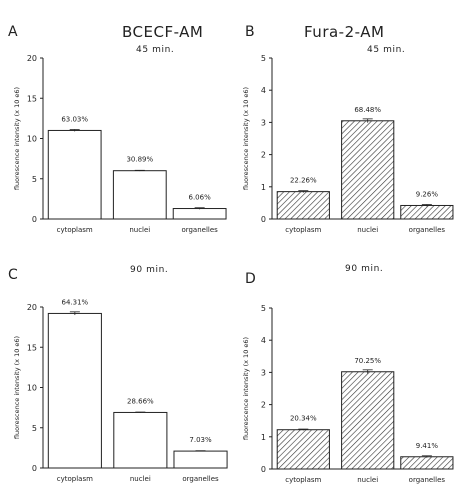 The height and width of the screenshot is (500, 471). Describe the element at coordinates (263, 90) in the screenshot. I see `panel-b-ytick-label: 4` at that location.